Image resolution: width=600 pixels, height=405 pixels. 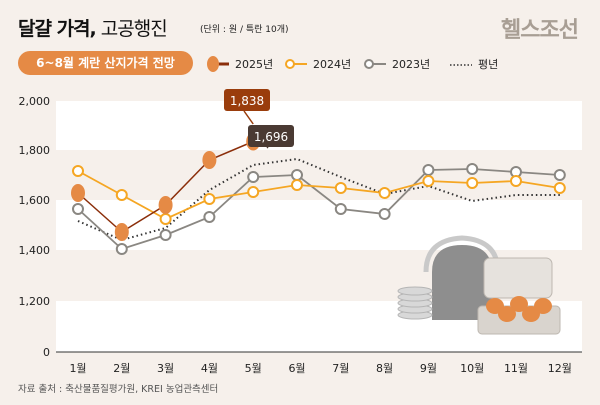 I want to click on legend-2025: 2025년, so click(x=239, y=64).